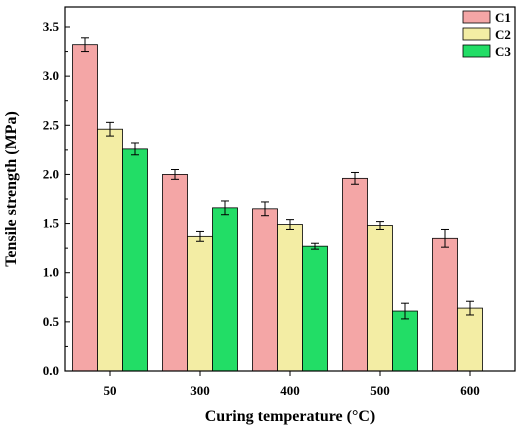 The height and width of the screenshot is (432, 526). I want to click on x-tick-label: 500, so click(380, 390).